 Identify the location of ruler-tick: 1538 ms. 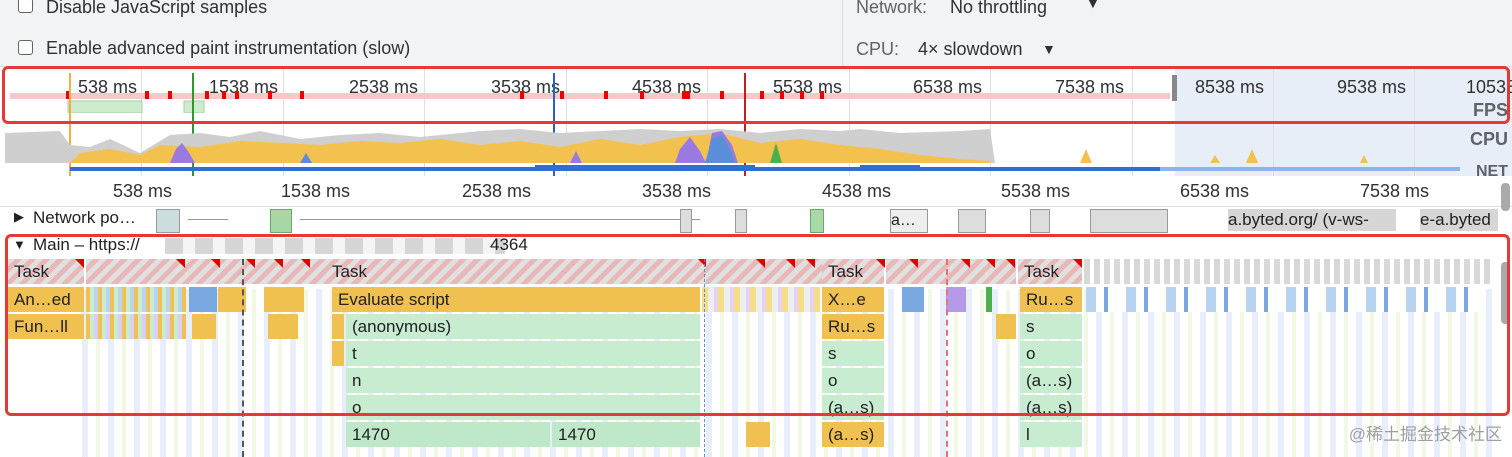
(316, 191).